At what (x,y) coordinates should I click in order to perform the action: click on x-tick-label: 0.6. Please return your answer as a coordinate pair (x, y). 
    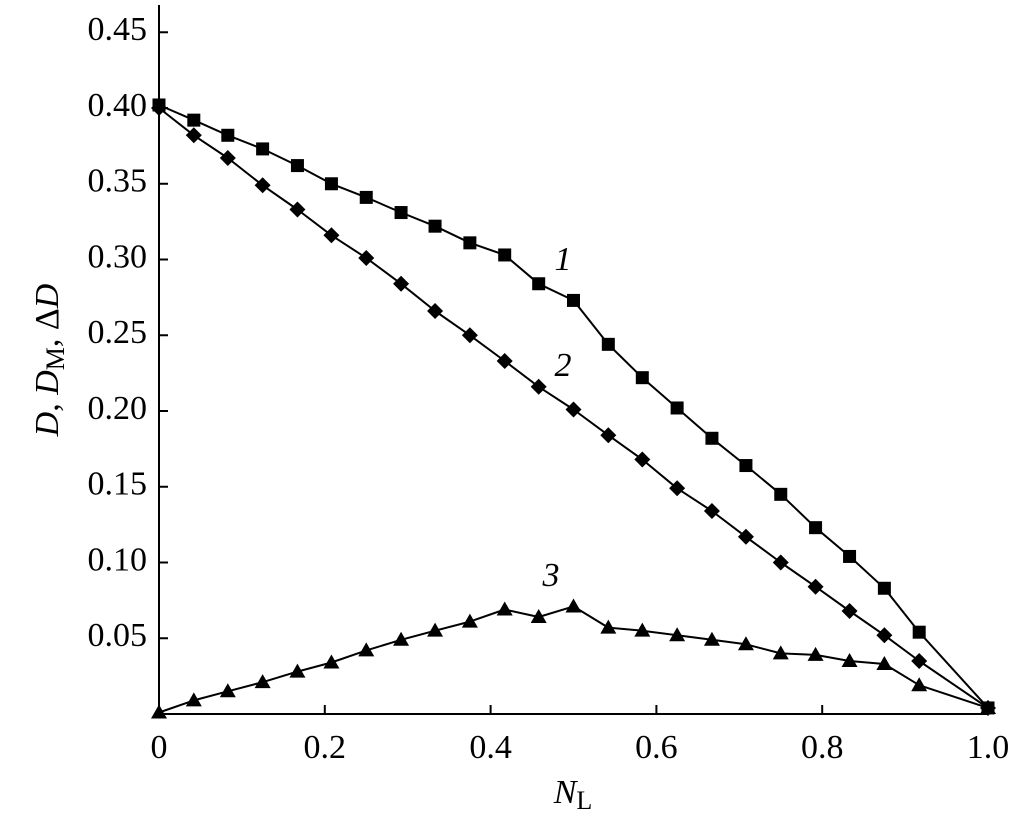
    Looking at the image, I should click on (656, 747).